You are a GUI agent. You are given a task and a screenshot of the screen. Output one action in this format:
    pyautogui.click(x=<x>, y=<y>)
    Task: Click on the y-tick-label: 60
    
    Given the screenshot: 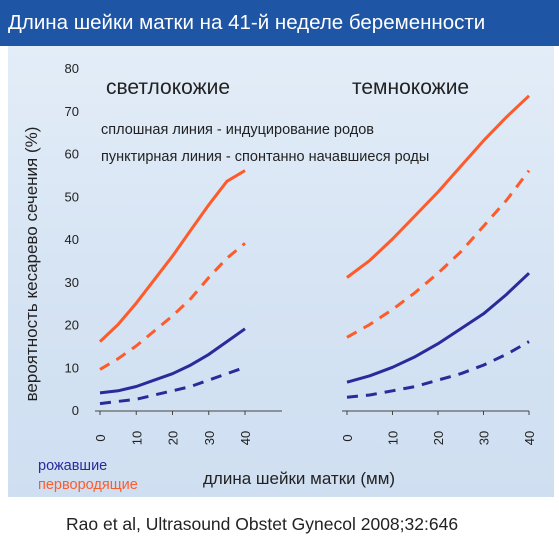 What is the action you would take?
    pyautogui.click(x=72, y=154)
    